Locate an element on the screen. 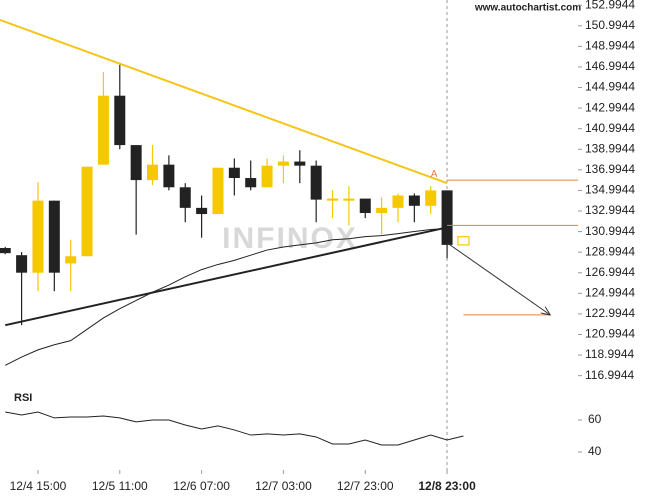 The image size is (650, 500). y-tick-label: 138.9944 is located at coordinates (610, 148).